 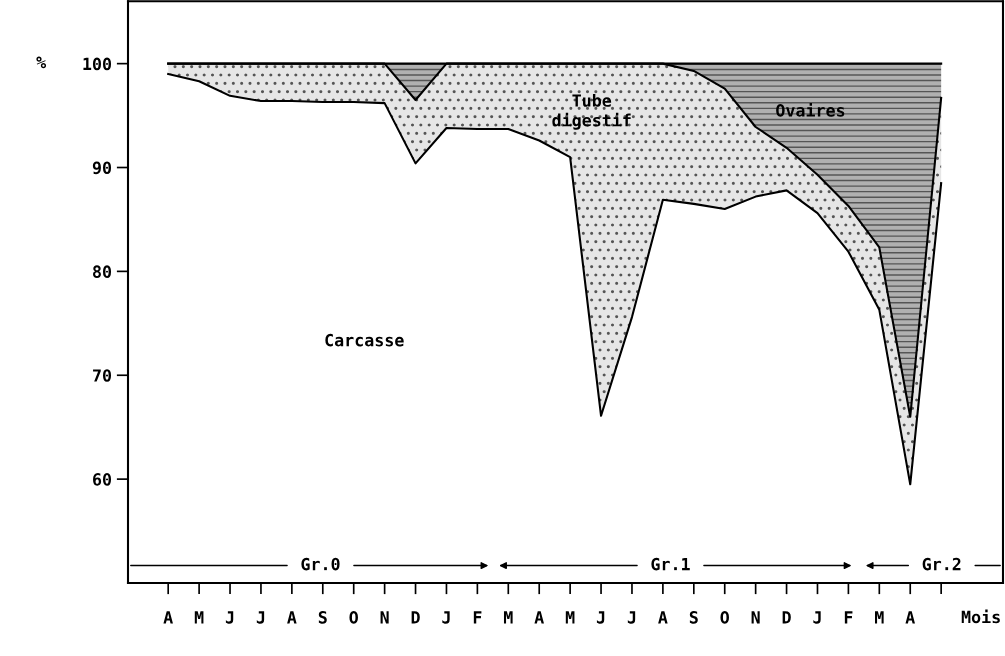 What do you see at coordinates (980, 616) in the screenshot?
I see `x-axis-title: Mois` at bounding box center [980, 616].